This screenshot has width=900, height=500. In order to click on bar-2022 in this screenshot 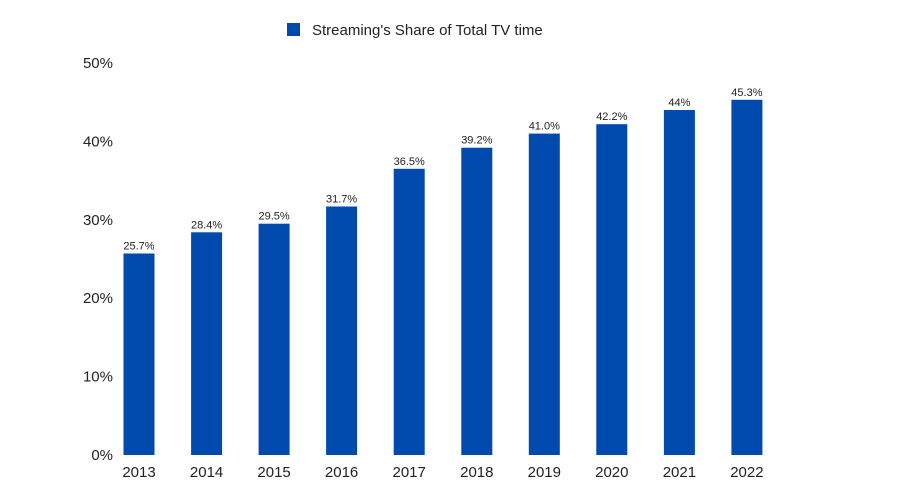, I will do `click(747, 277)`.